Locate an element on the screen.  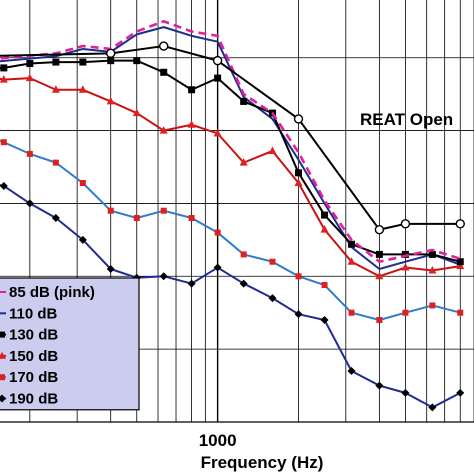
legend-box is located at coordinates (70, 344).